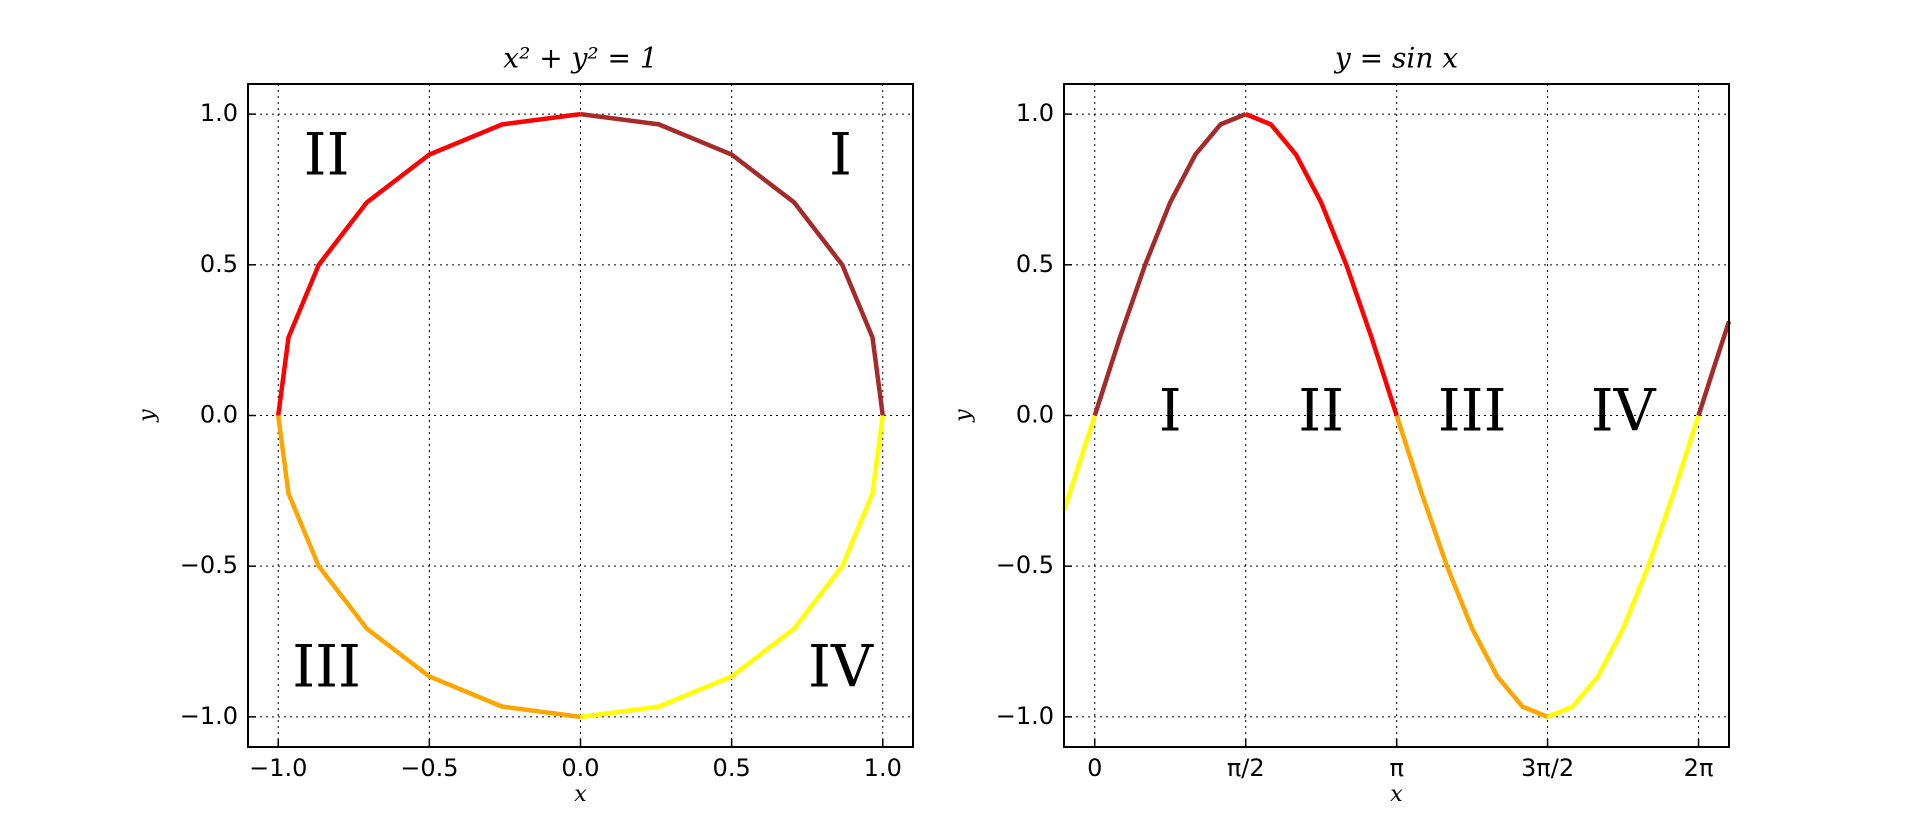 The image size is (1920, 831). What do you see at coordinates (580, 768) in the screenshot?
I see `x-tick-label: 0.0` at bounding box center [580, 768].